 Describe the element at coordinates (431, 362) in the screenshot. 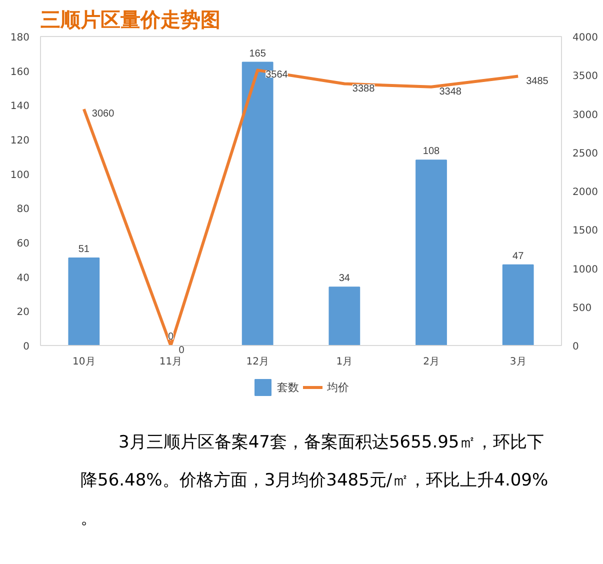

I see `x-tick-label: 2月` at that location.